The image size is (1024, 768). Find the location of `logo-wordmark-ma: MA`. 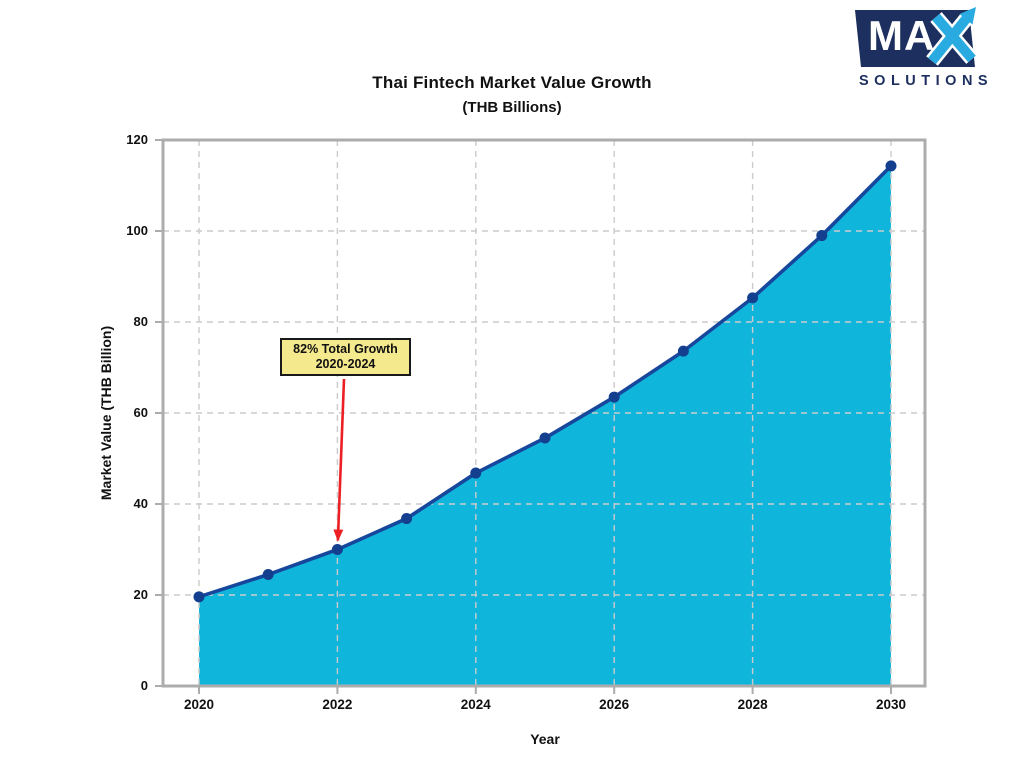

logo-wordmark-ma: MA is located at coordinates (902, 35).